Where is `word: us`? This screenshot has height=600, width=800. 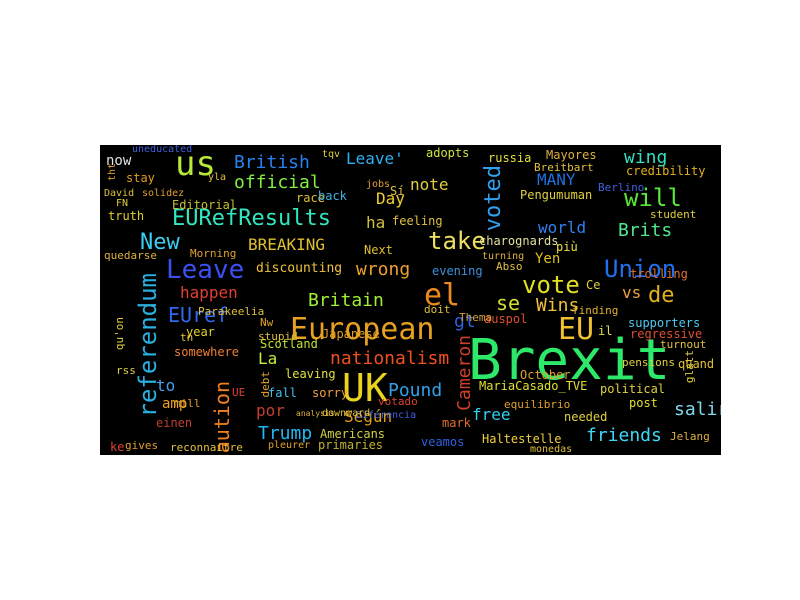 word: us is located at coordinates (195, 164).